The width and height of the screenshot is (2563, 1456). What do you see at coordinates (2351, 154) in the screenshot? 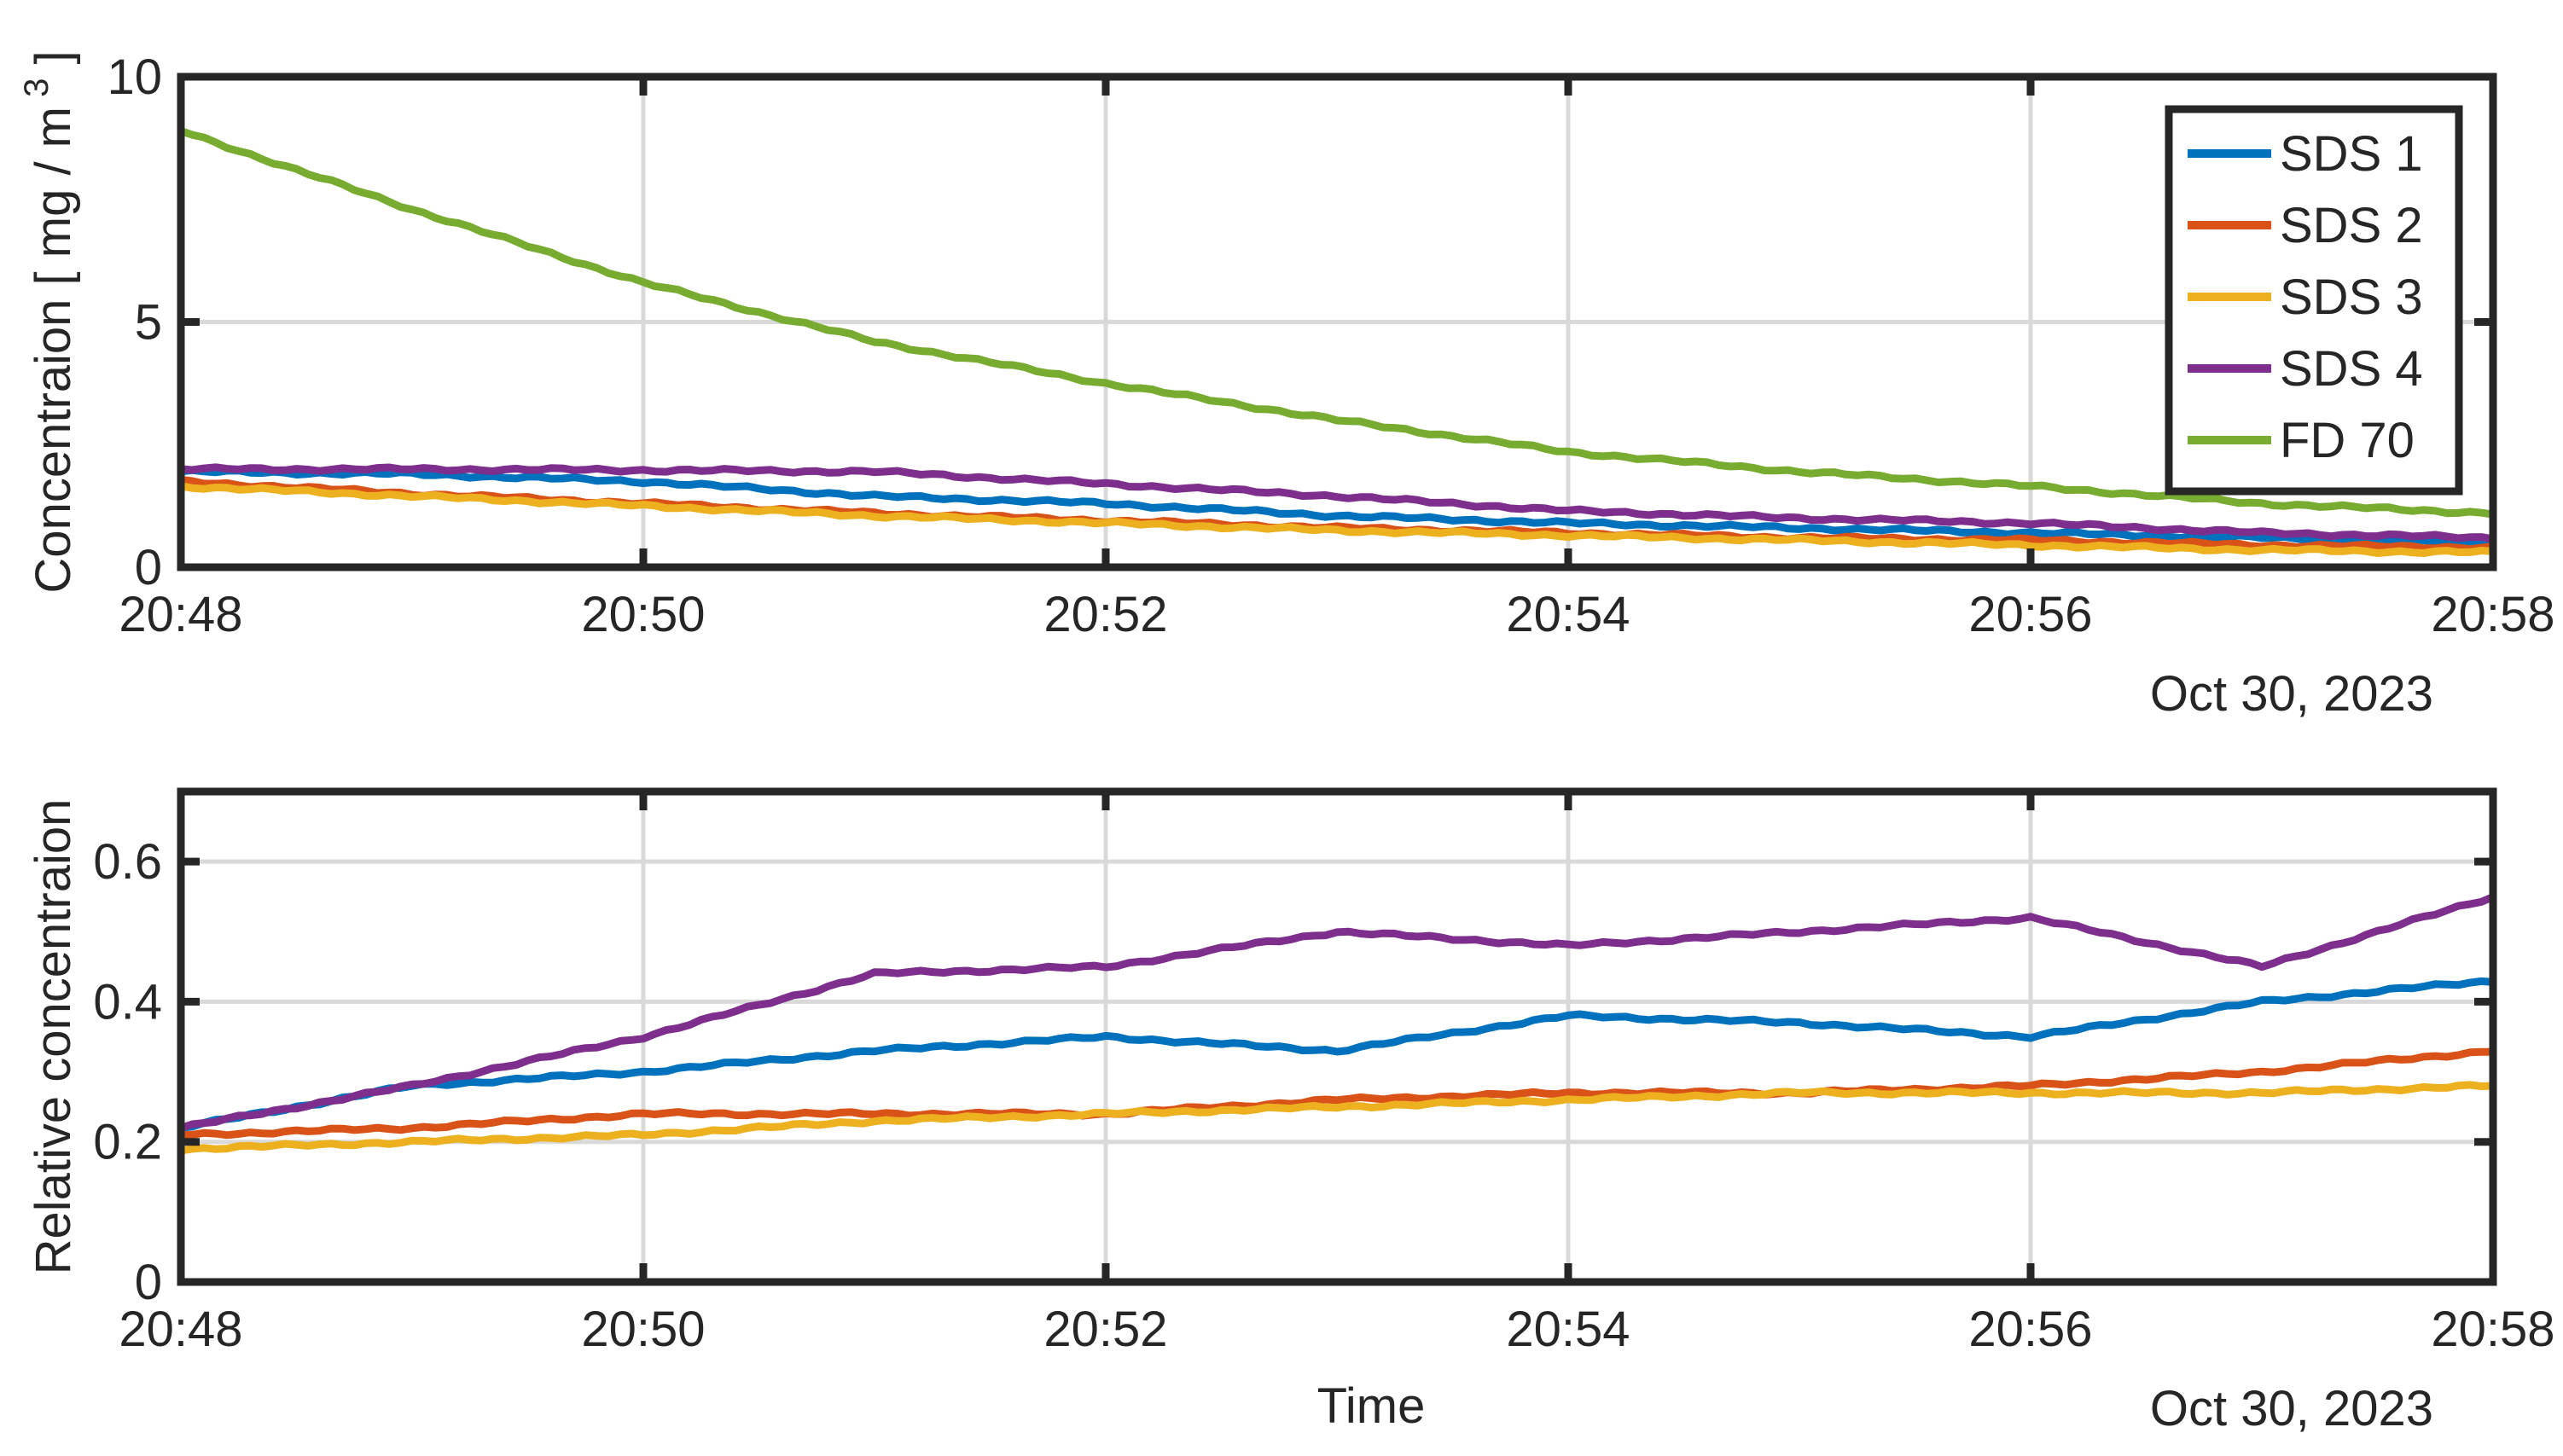
I see `legend-entry: SDS 1` at bounding box center [2351, 154].